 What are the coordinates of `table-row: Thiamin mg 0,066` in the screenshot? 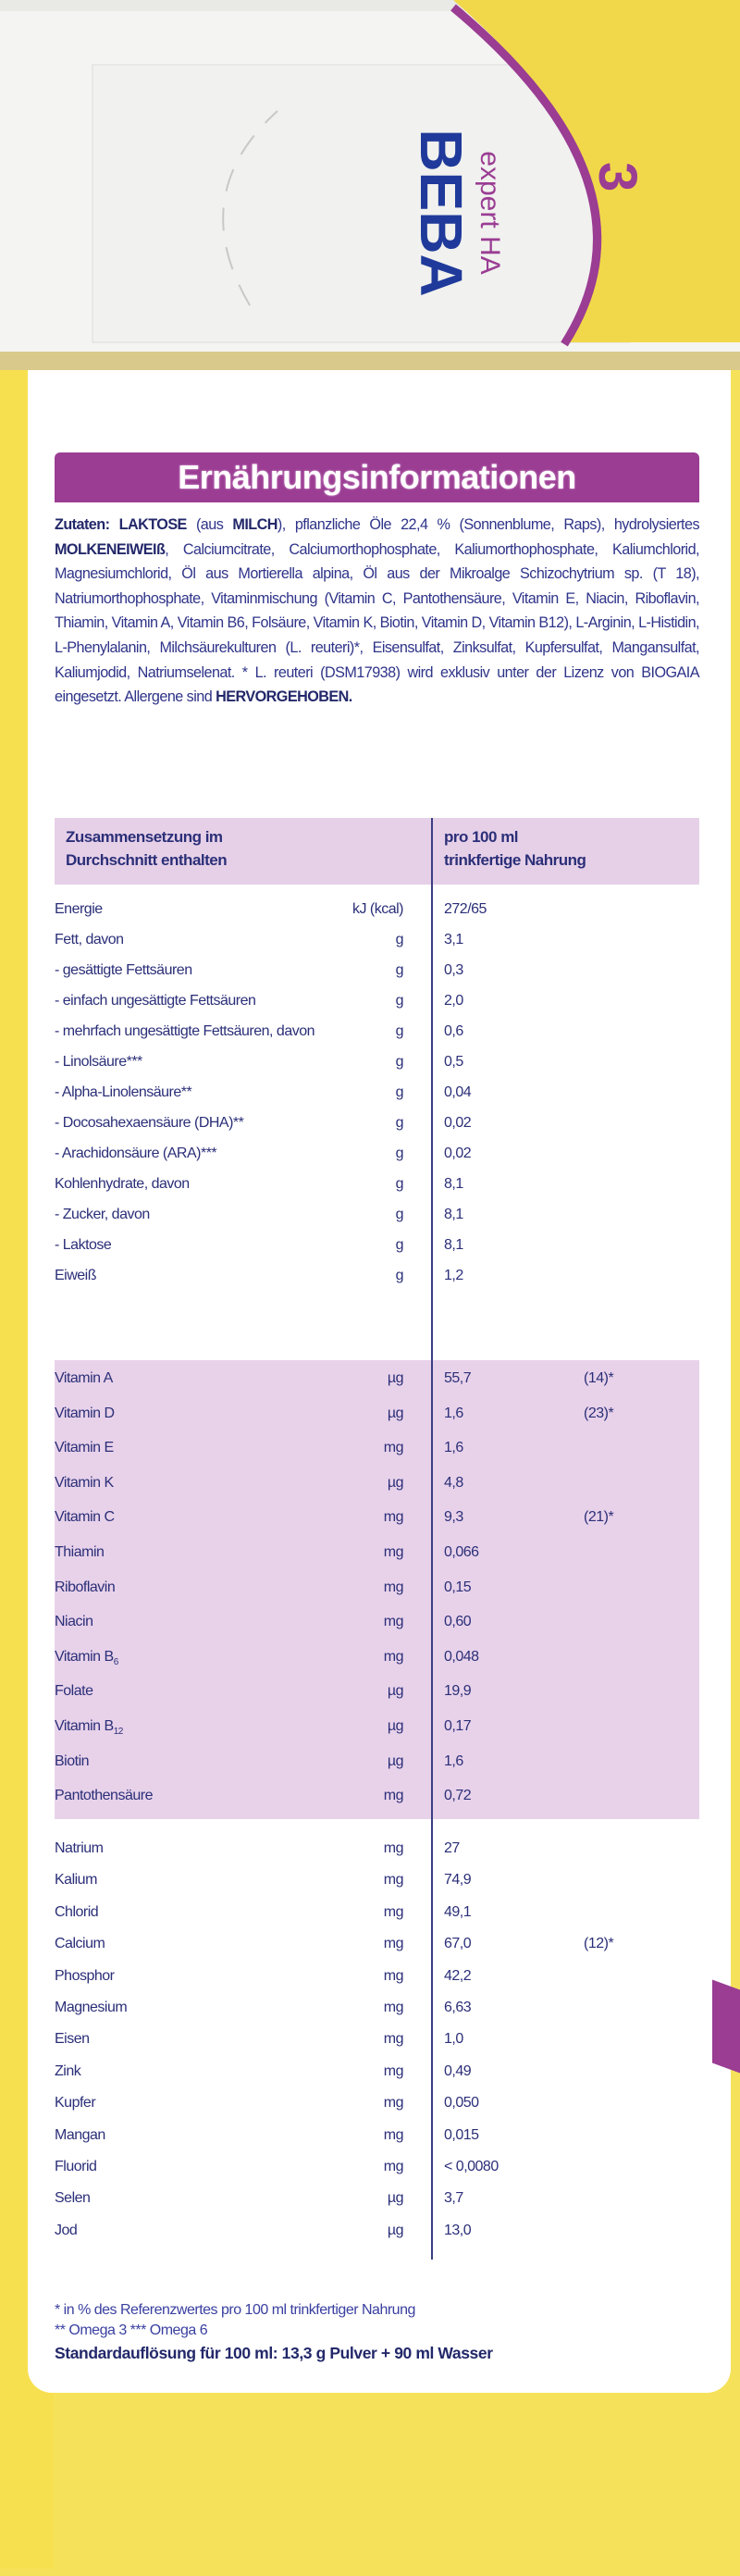 It's located at (377, 1555).